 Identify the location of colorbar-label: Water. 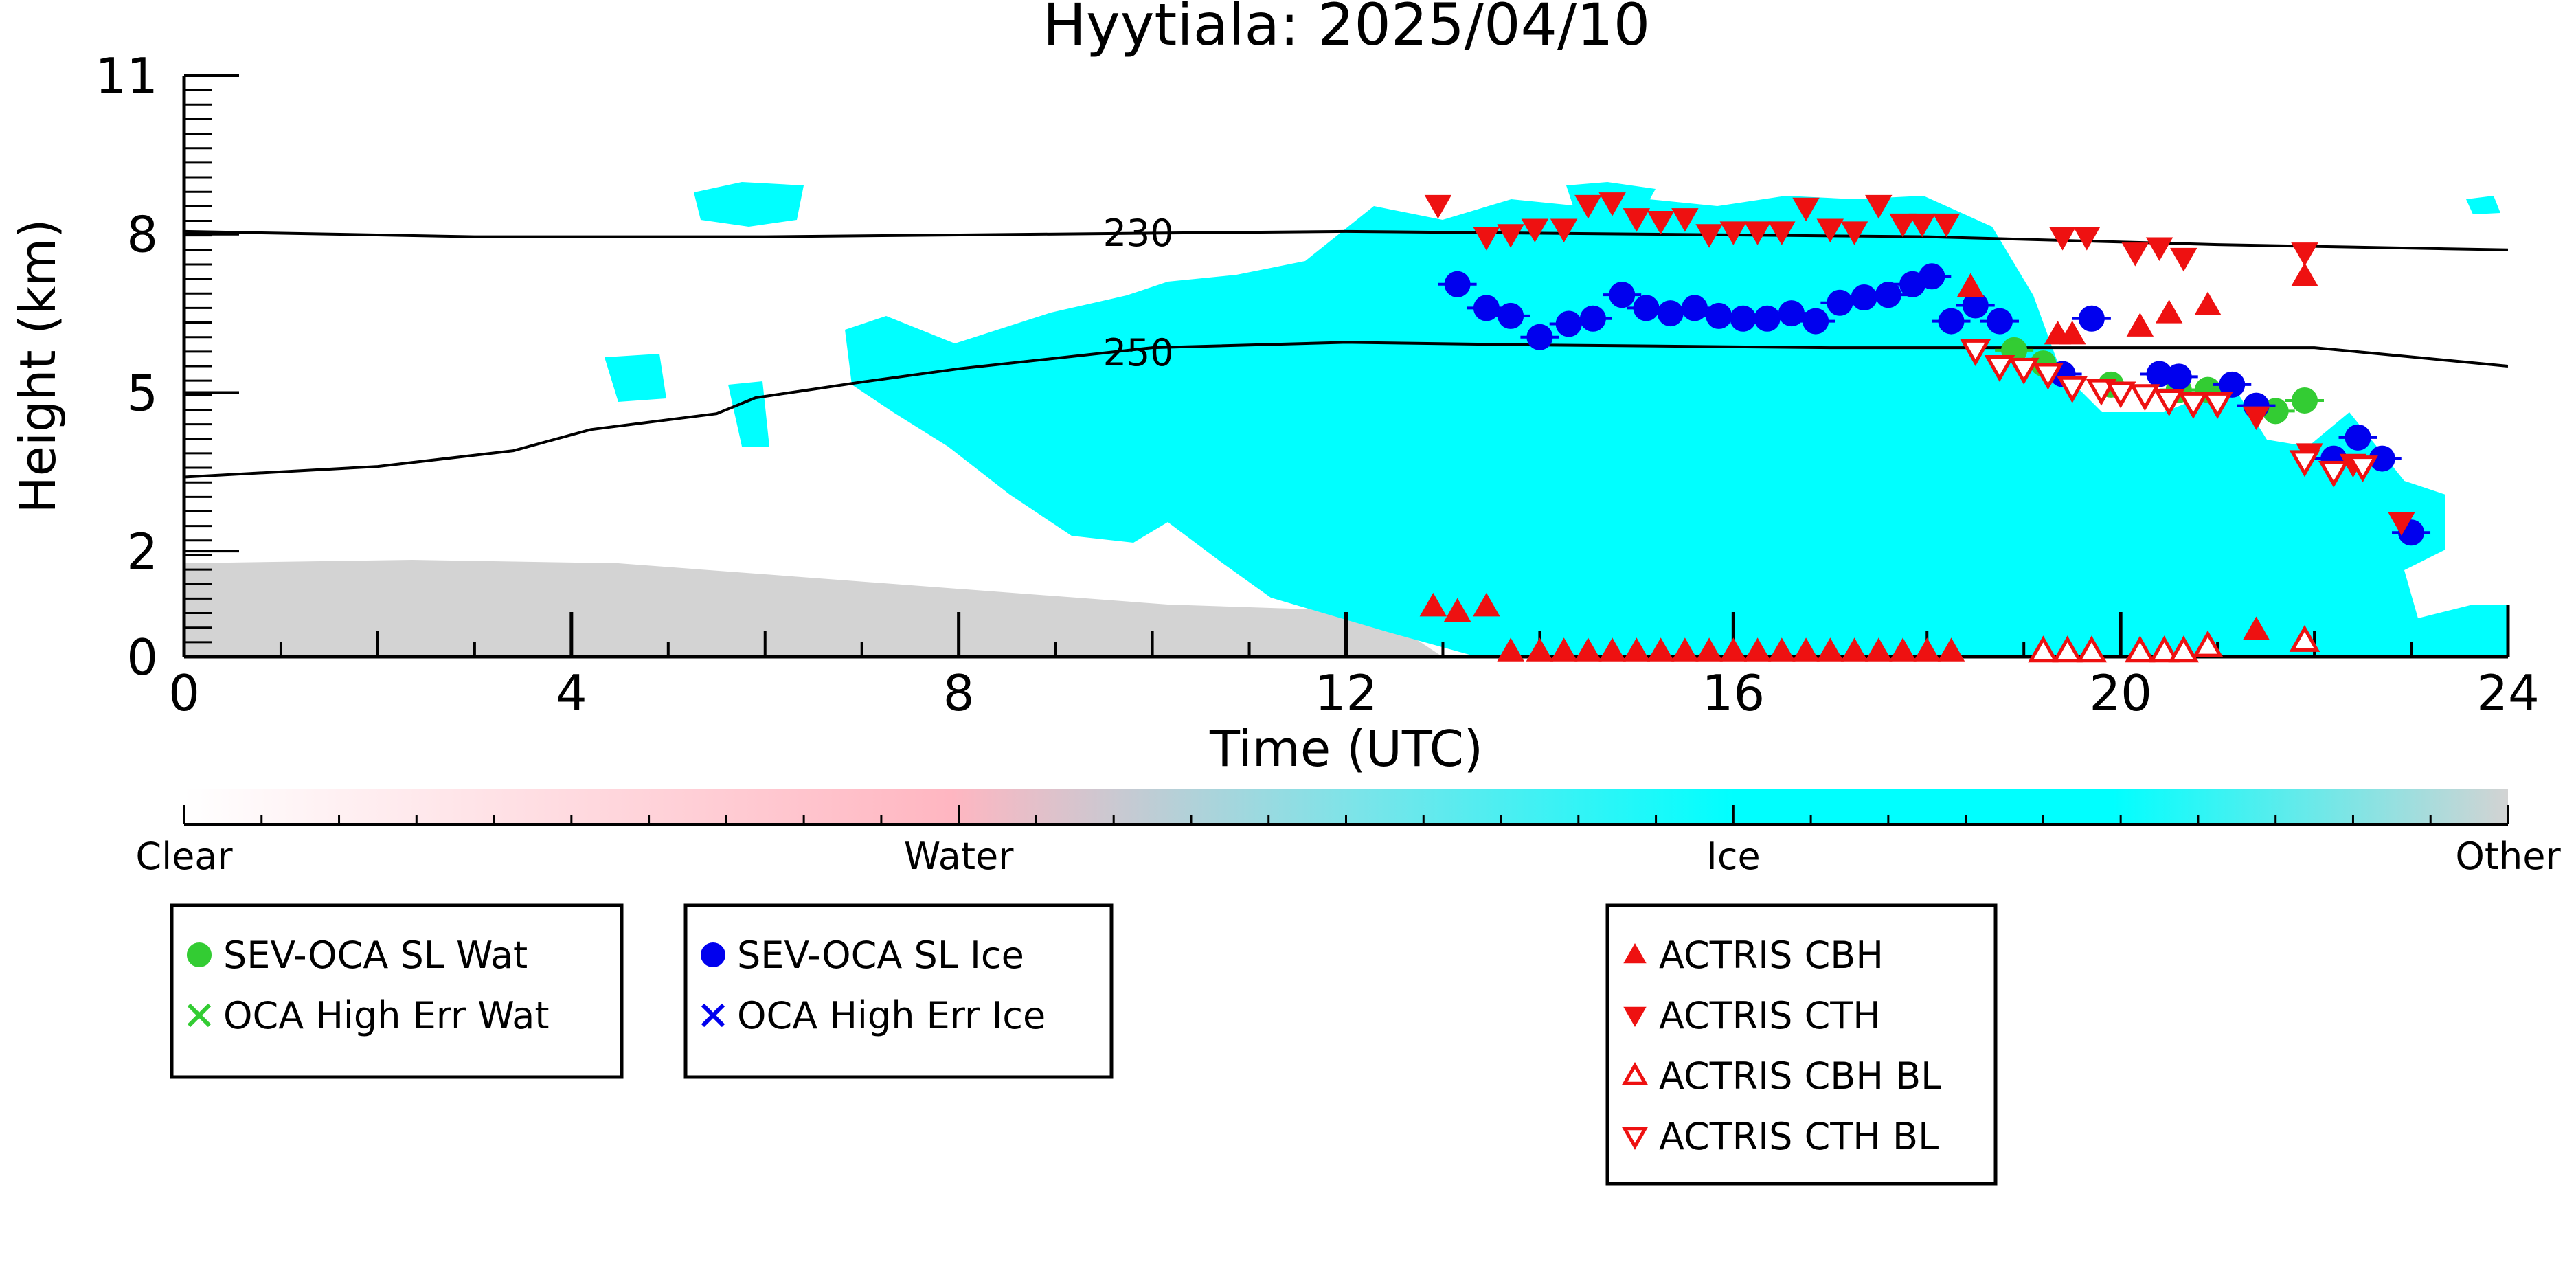
(959, 856).